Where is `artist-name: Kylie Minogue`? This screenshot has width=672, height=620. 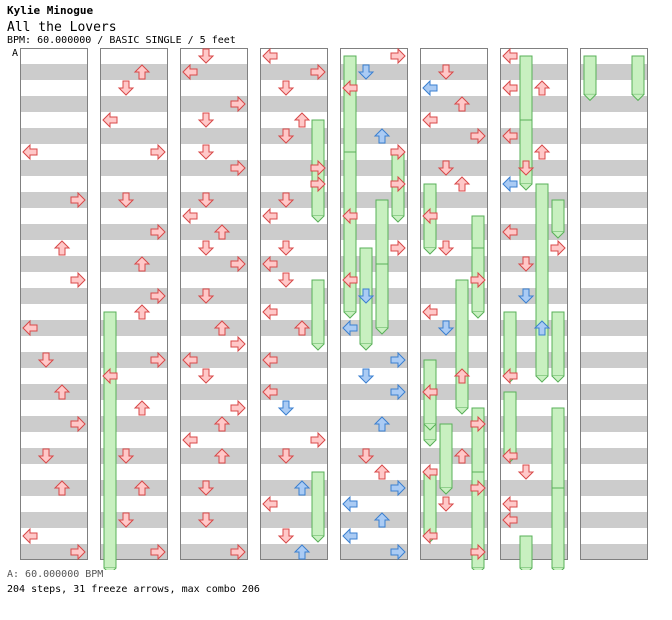
artist-name: Kylie Minogue is located at coordinates (50, 10).